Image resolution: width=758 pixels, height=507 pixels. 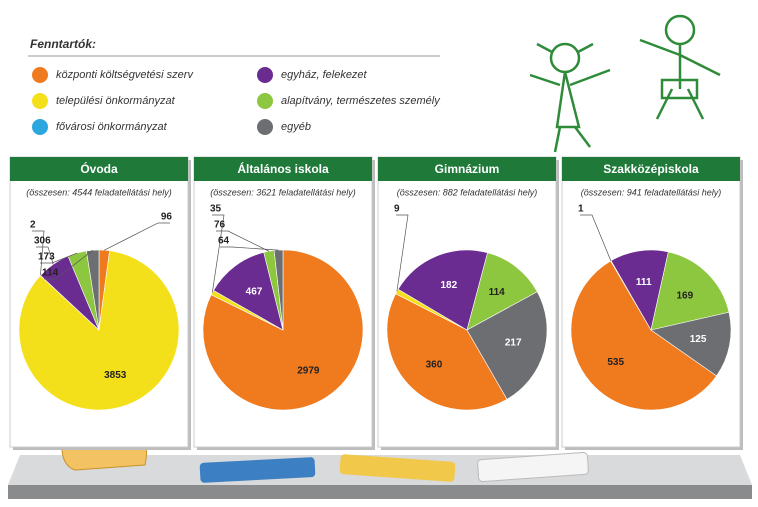 I want to click on data-label: 2, so click(x=33, y=225).